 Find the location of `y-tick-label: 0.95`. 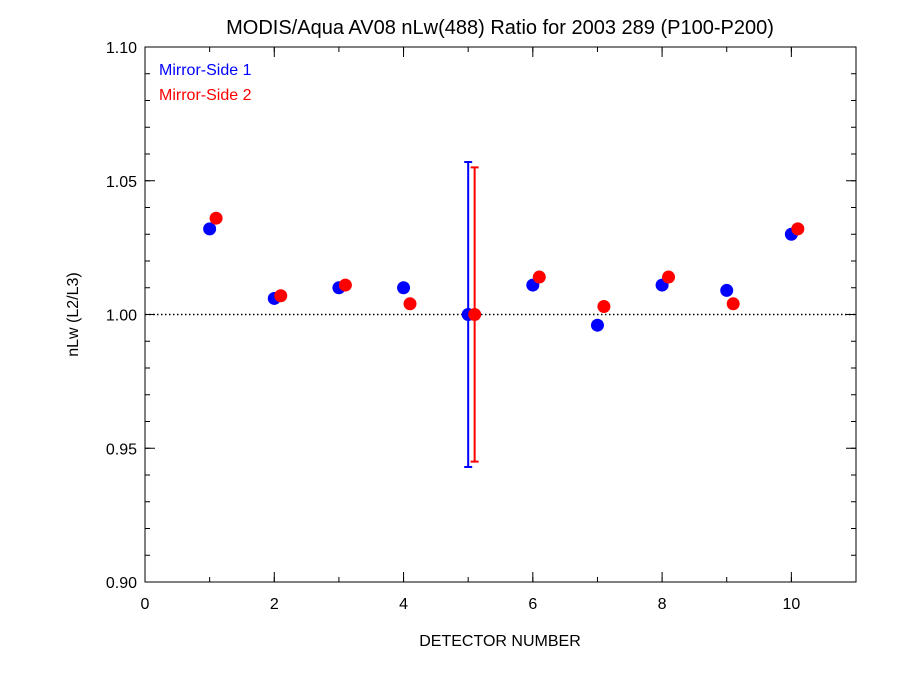

y-tick-label: 0.95 is located at coordinates (121, 449).